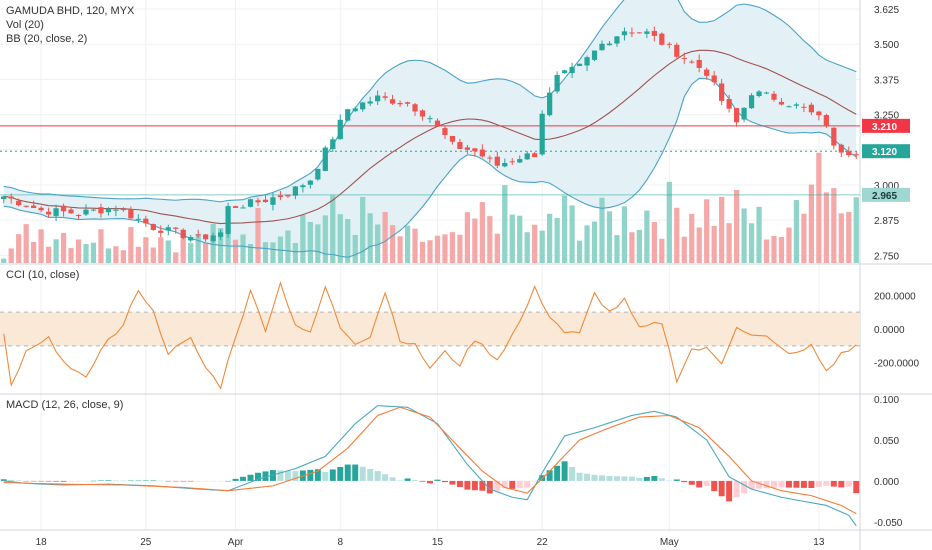 This screenshot has width=932, height=550. Describe the element at coordinates (47, 39) in the screenshot. I see `bollinger-legend: BB (20, close, 2)` at that location.